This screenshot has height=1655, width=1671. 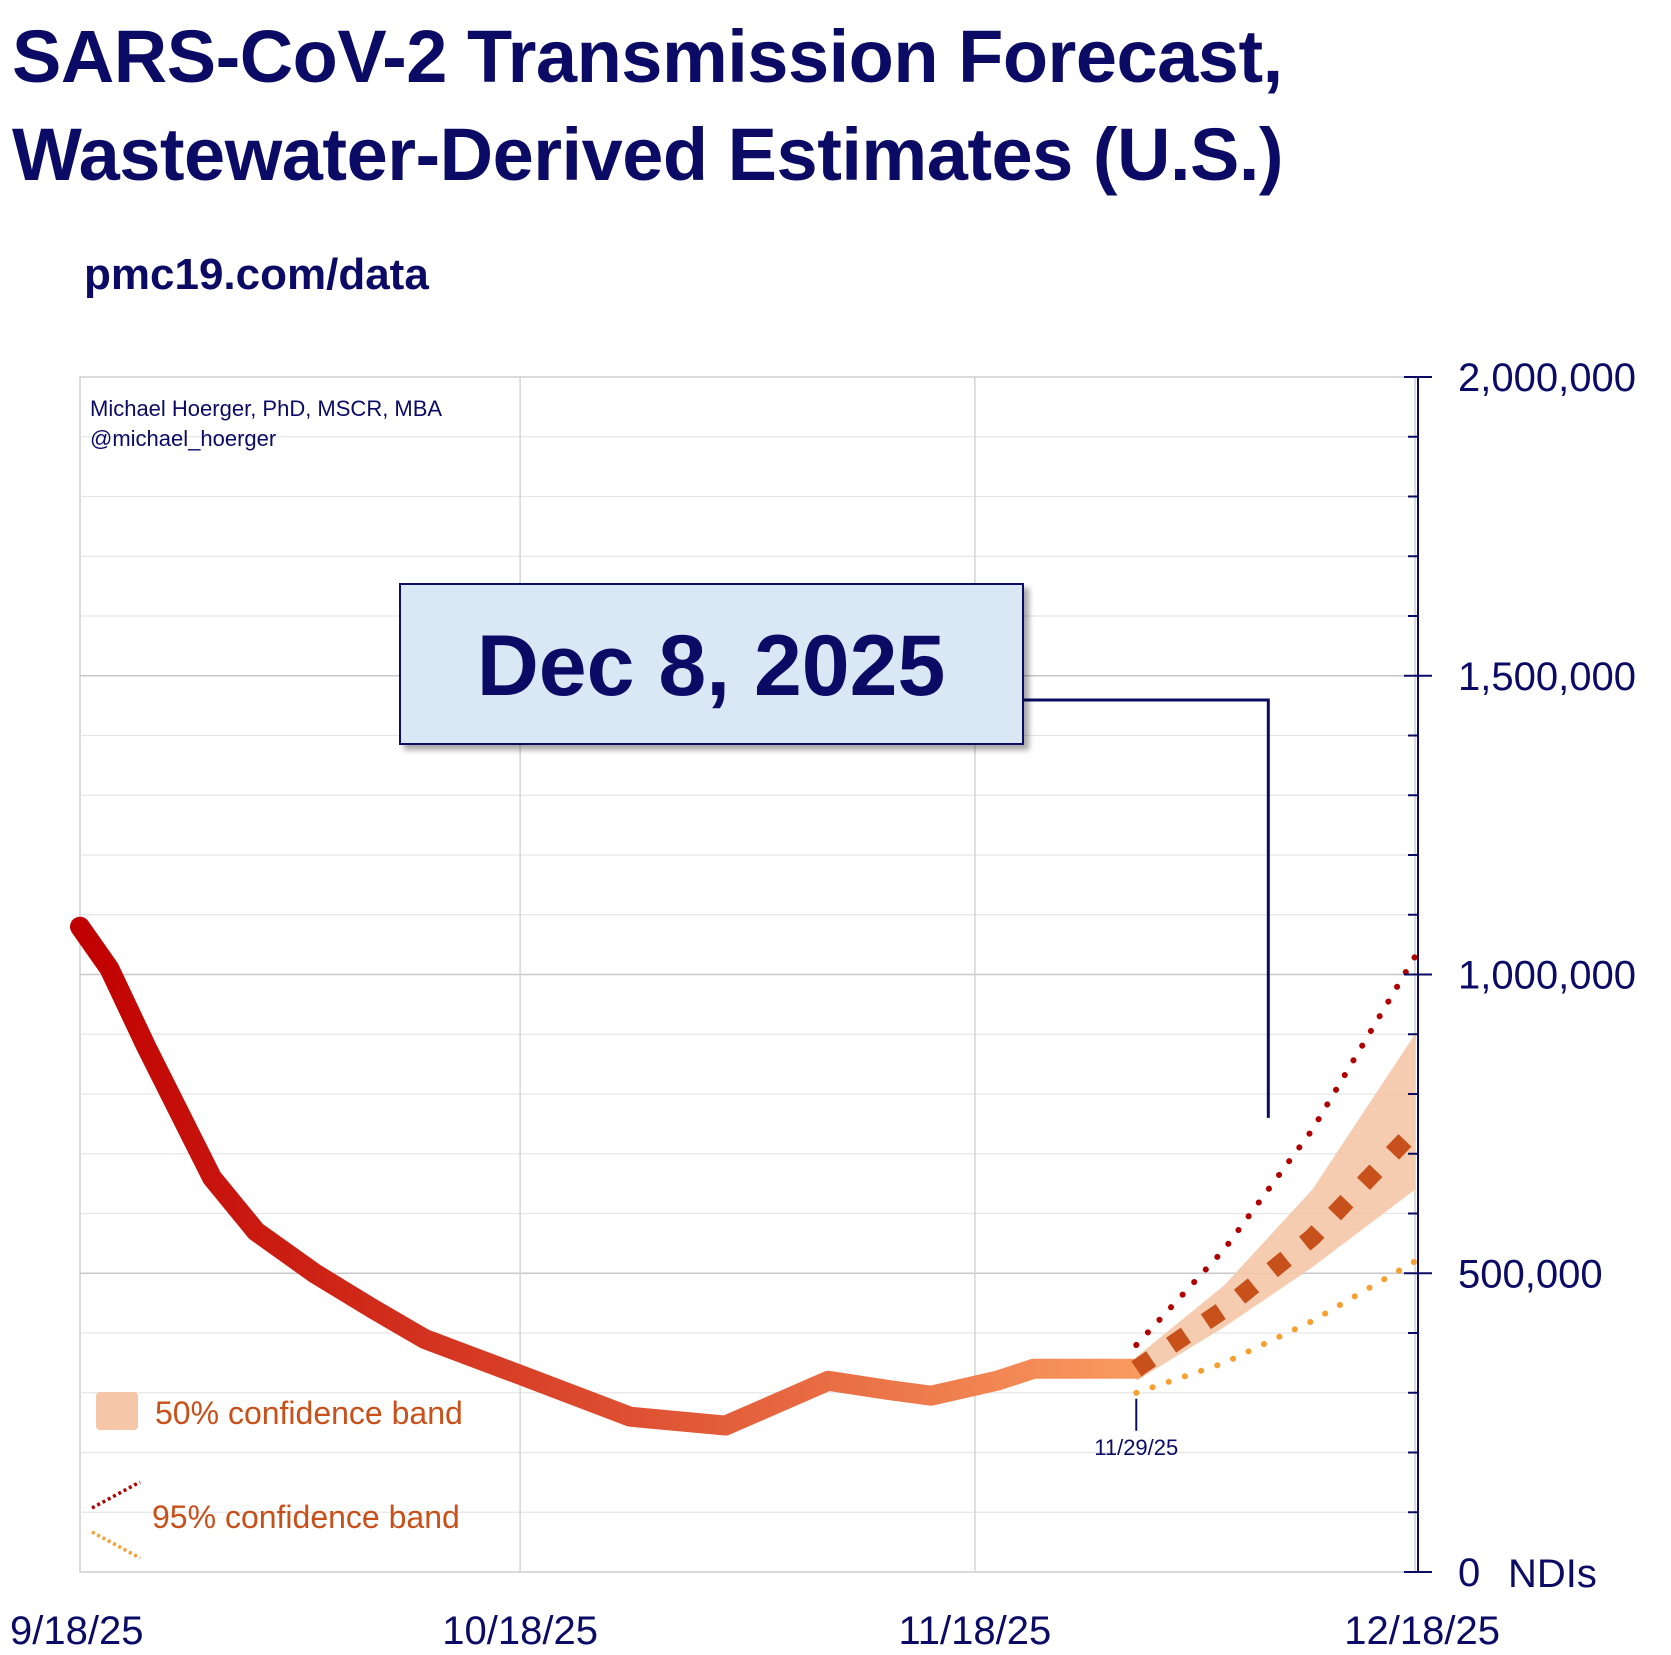 I want to click on date-box-frame, so click(x=711, y=664).